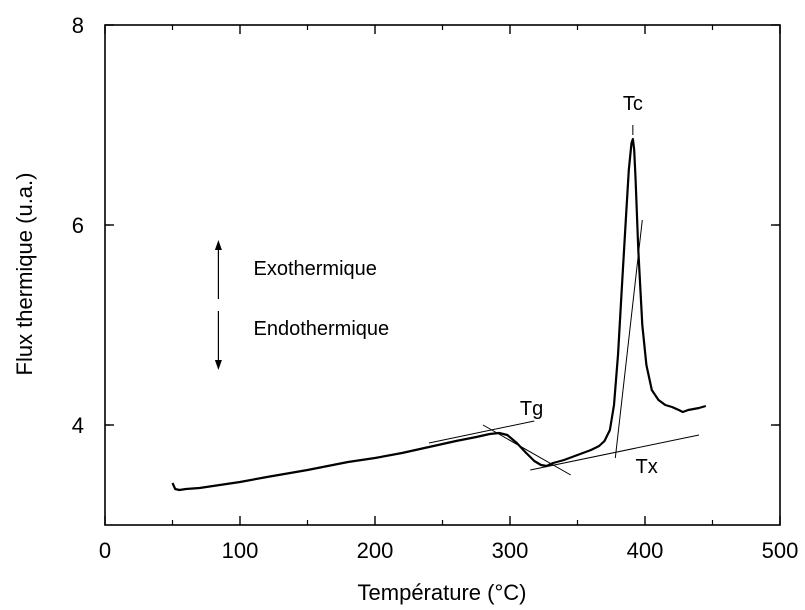  What do you see at coordinates (647, 467) in the screenshot?
I see `annotation-tx: Tx` at bounding box center [647, 467].